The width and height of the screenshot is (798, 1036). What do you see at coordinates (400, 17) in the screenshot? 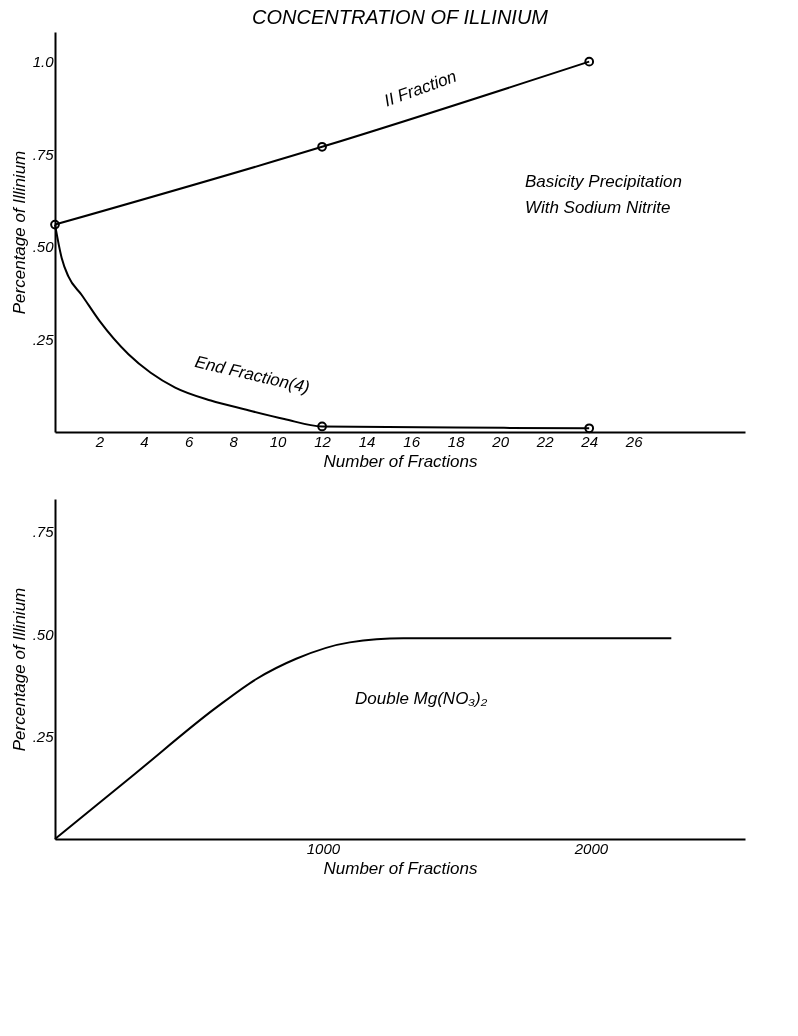
I see `chart-title: CONCENTRATION OF ILLINIUM` at bounding box center [400, 17].